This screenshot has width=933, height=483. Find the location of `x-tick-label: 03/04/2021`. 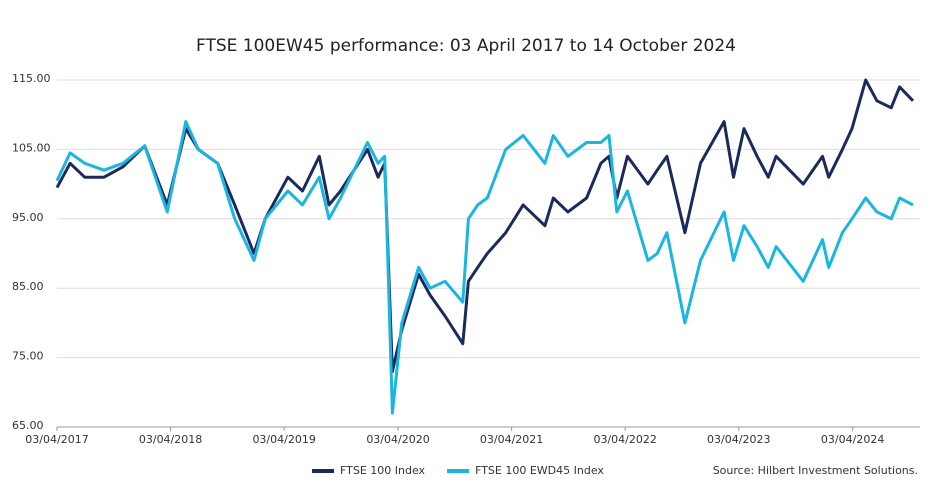

x-tick-label: 03/04/2021 is located at coordinates (511, 439).